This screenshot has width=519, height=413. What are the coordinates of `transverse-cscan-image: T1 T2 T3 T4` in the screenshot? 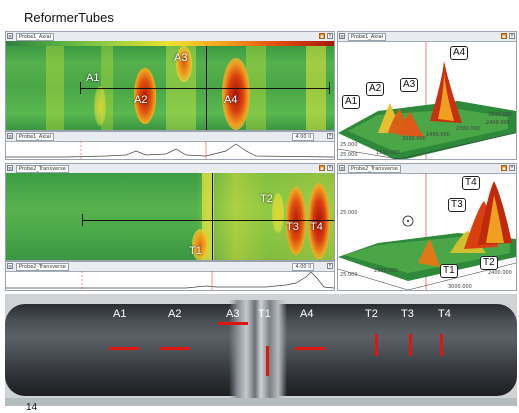 It's located at (170, 216).